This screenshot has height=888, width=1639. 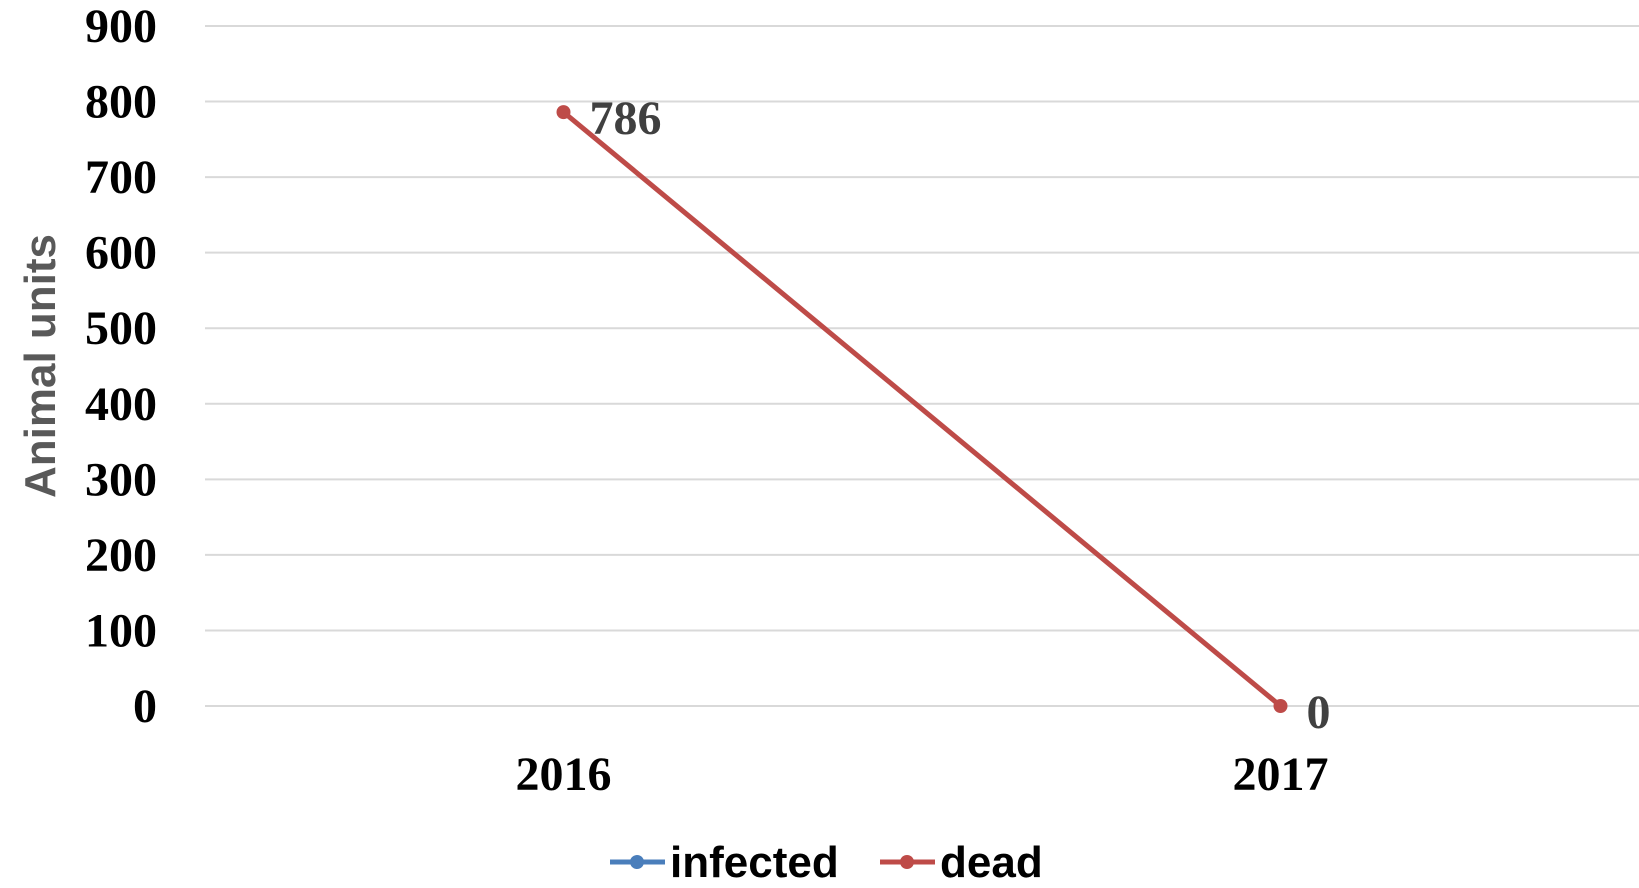 I want to click on y-tick-label: 800, so click(x=121, y=102).